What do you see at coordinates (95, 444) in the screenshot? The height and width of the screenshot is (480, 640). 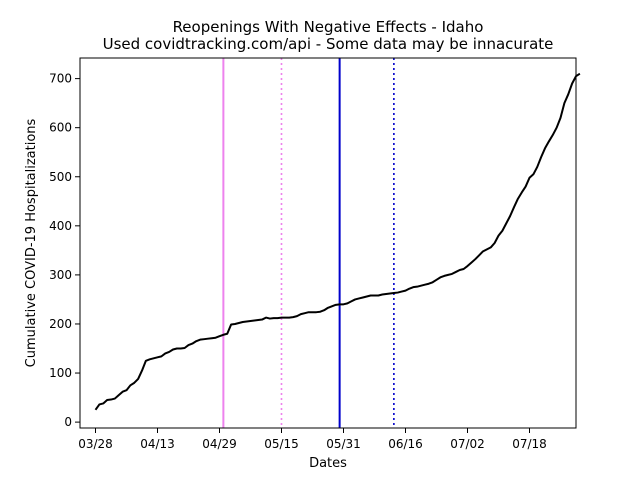 I see `x-tick-label: 03/28` at bounding box center [95, 444].